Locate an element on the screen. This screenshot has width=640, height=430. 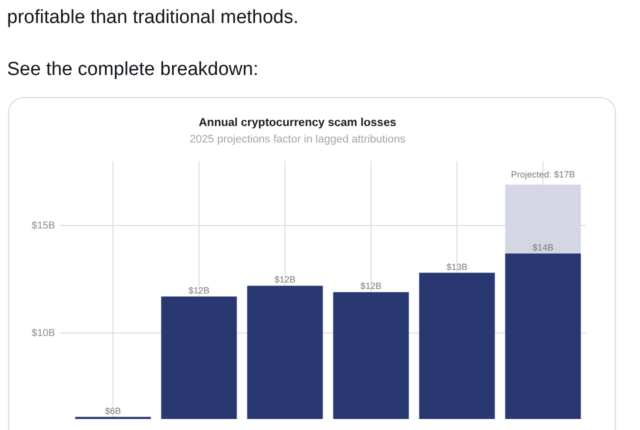
data-label: $6B is located at coordinates (113, 411).